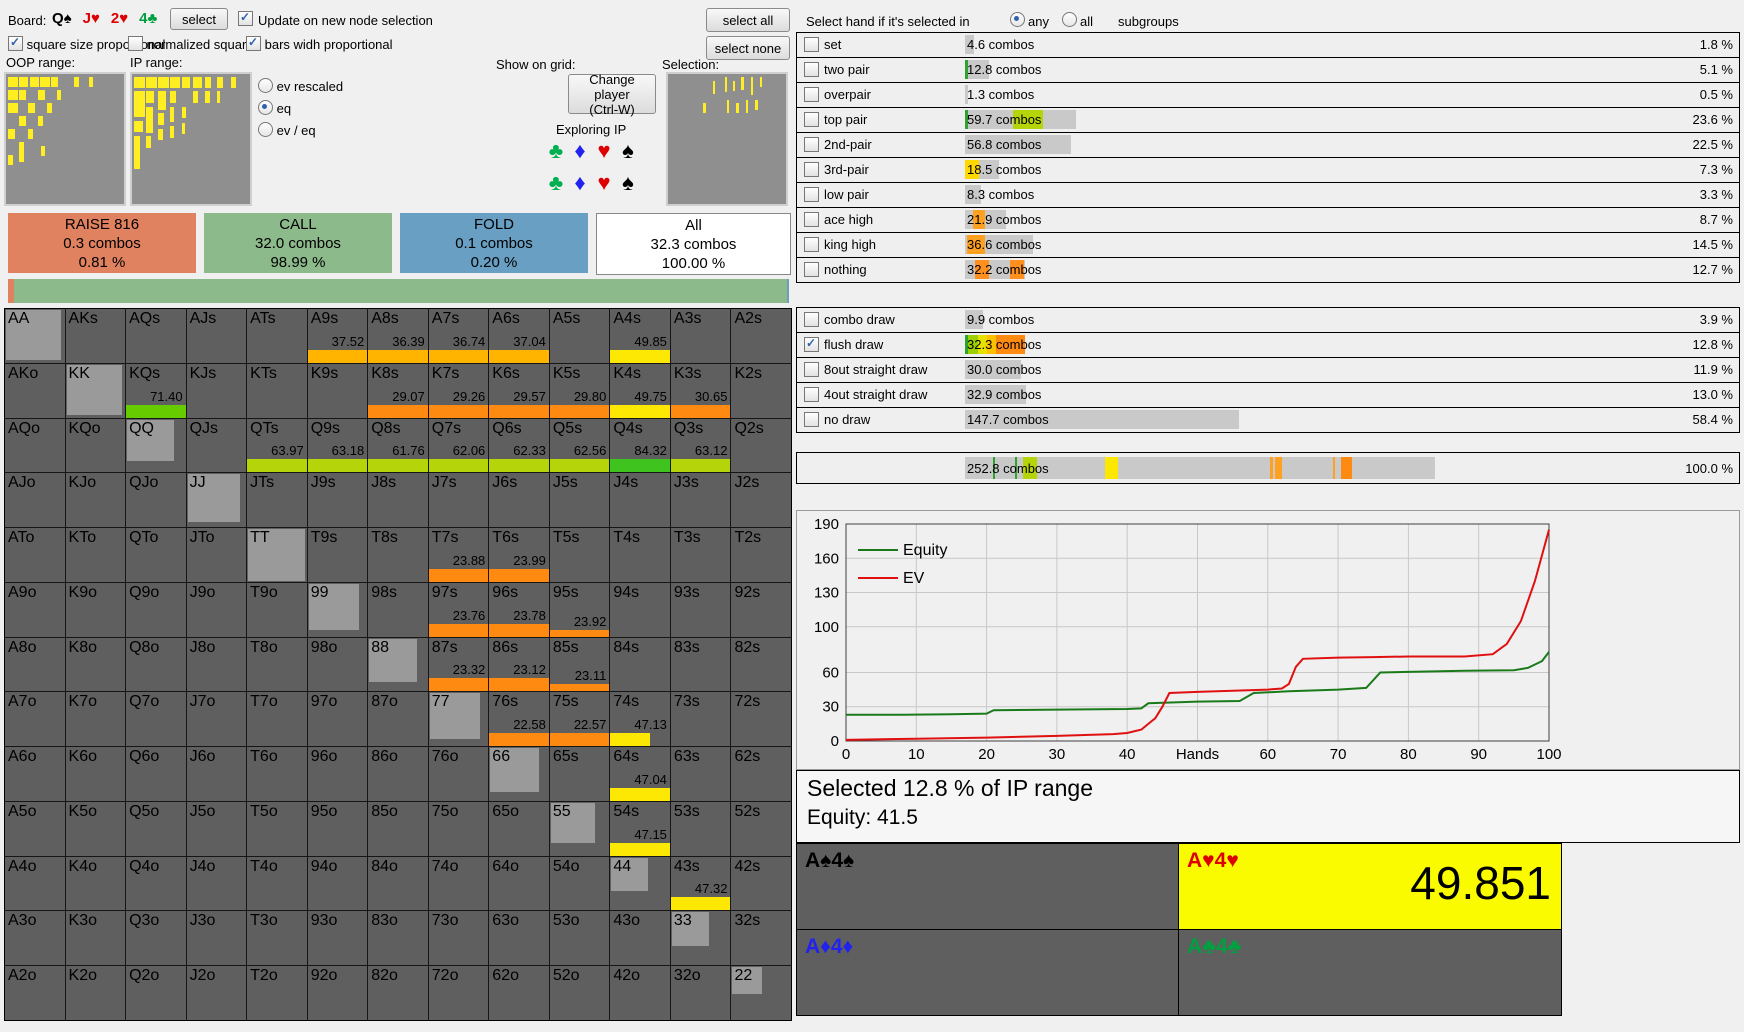 The image size is (1744, 1032). I want to click on grid-cell-42o: 42o, so click(640, 993).